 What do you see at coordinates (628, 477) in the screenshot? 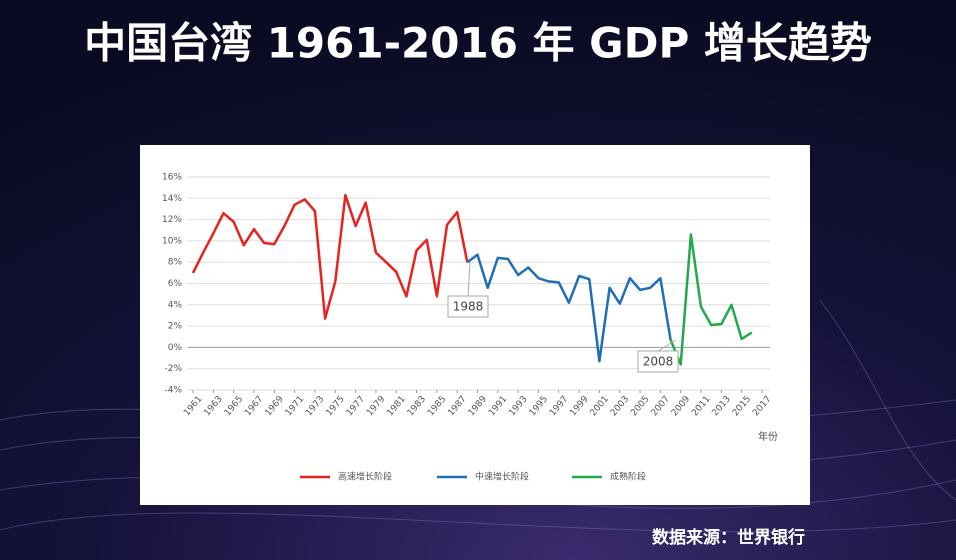
I see `legend-label: 成熟阶段` at bounding box center [628, 477].